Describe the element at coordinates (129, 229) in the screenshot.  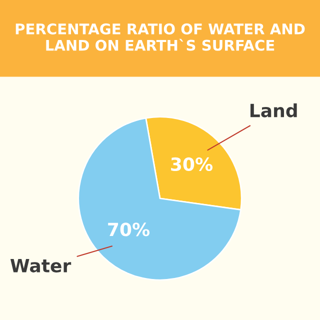
I see `data-label: 70%` at that location.